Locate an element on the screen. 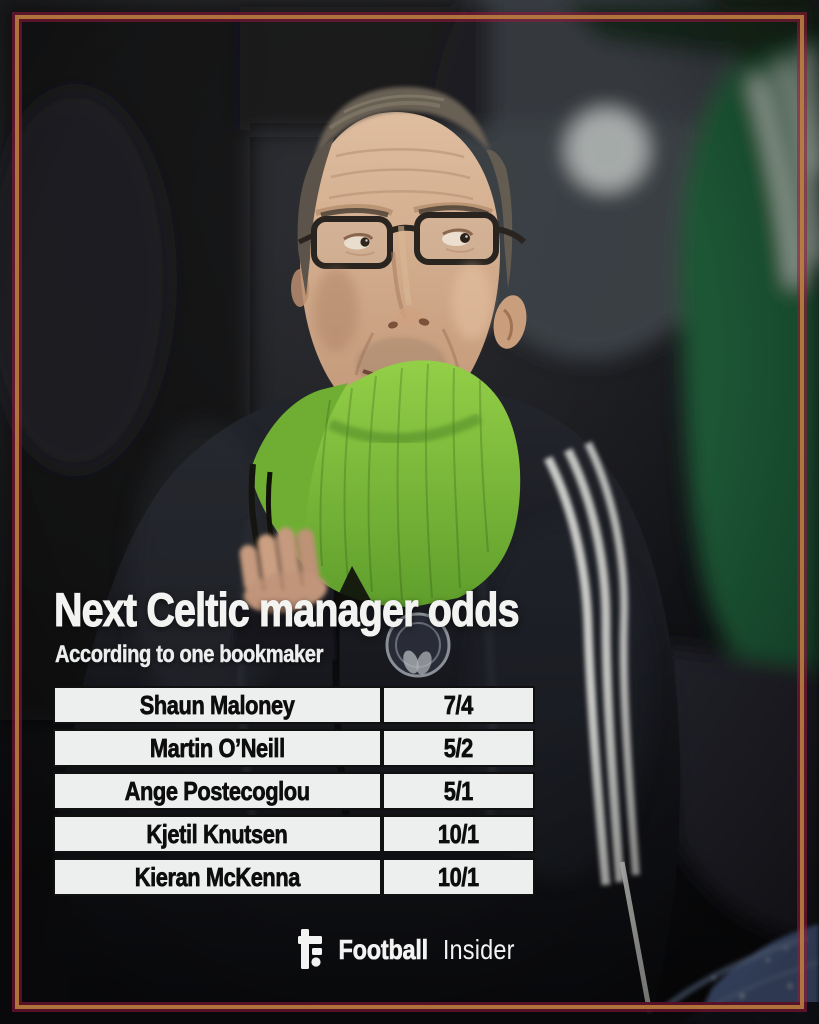 The image size is (819, 1024). table-row: Kieran McKenna 10/1 is located at coordinates (294, 877).